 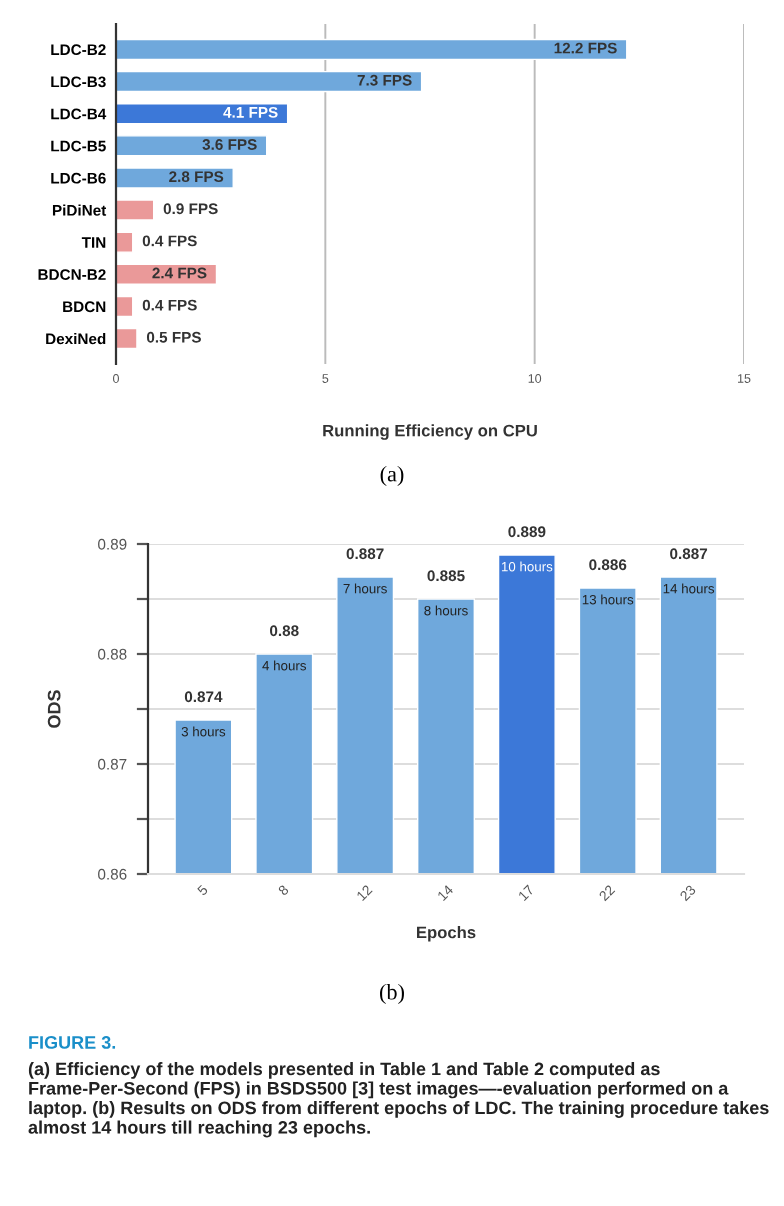 I want to click on x-axis-title: Running Efficiency on CPU, so click(x=430, y=432).